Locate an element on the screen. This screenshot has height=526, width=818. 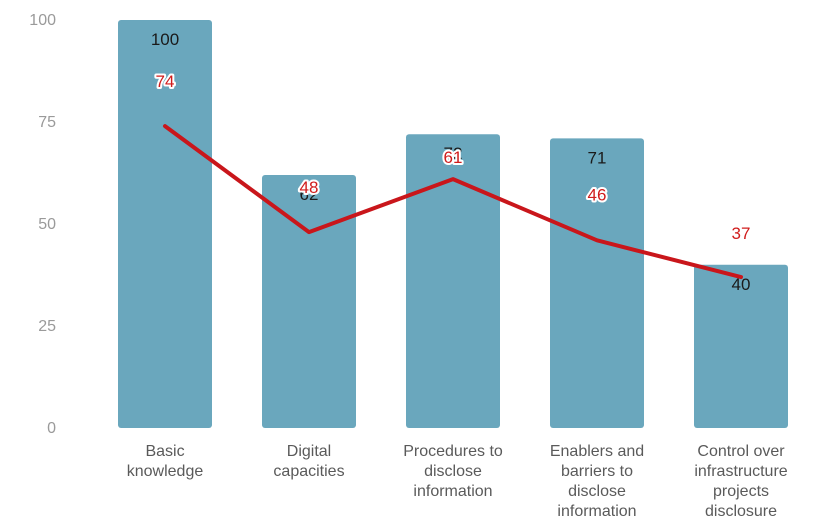
x-tick-label: Procedures to disclose information is located at coordinates (453, 471).